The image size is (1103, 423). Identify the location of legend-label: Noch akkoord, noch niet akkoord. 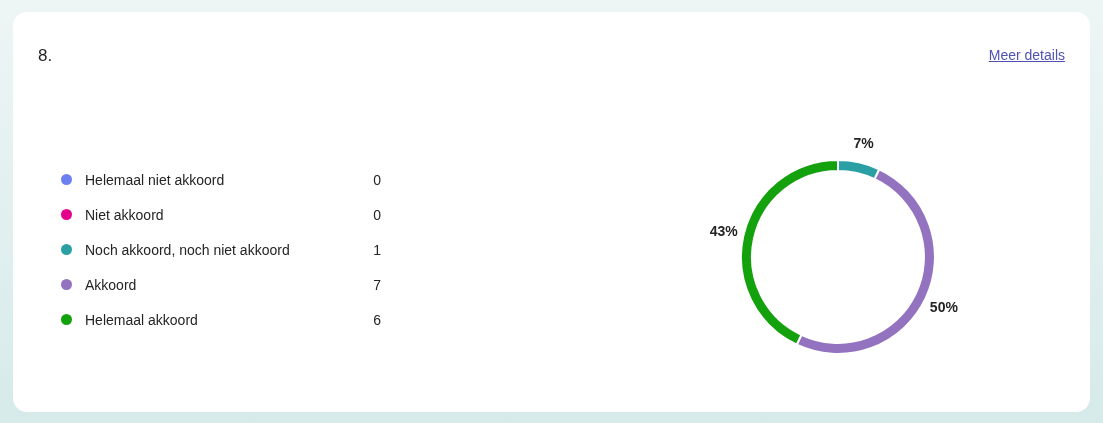
(188, 249).